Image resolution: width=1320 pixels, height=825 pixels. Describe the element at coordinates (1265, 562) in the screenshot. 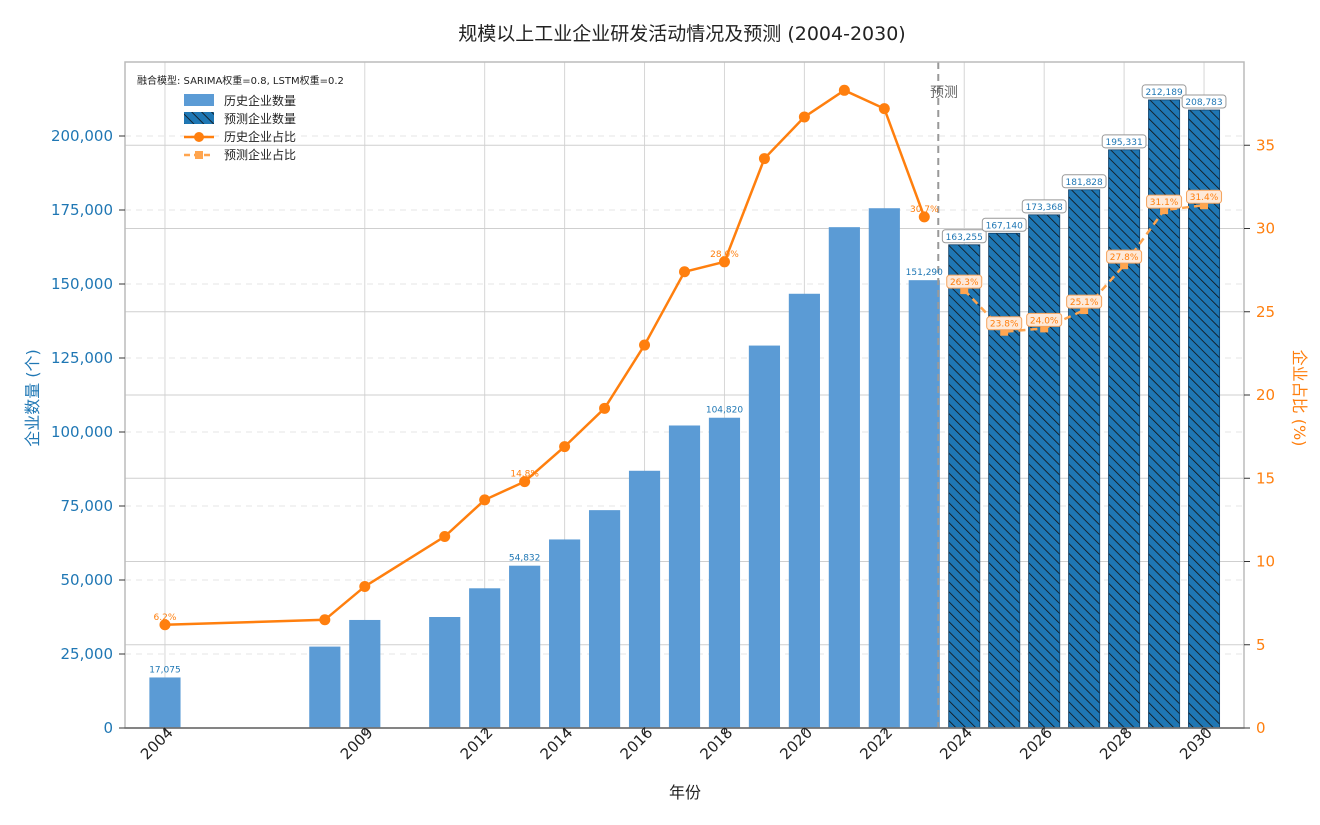

I see `y2-tick-label: 10` at that location.